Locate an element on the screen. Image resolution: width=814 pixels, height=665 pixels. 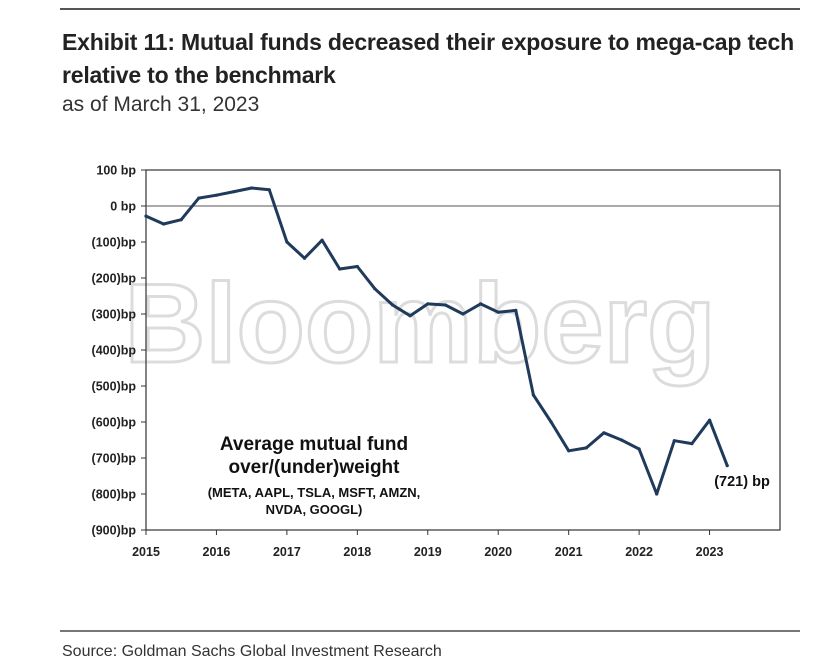
y-tick-label: (500)bp is located at coordinates (114, 387).